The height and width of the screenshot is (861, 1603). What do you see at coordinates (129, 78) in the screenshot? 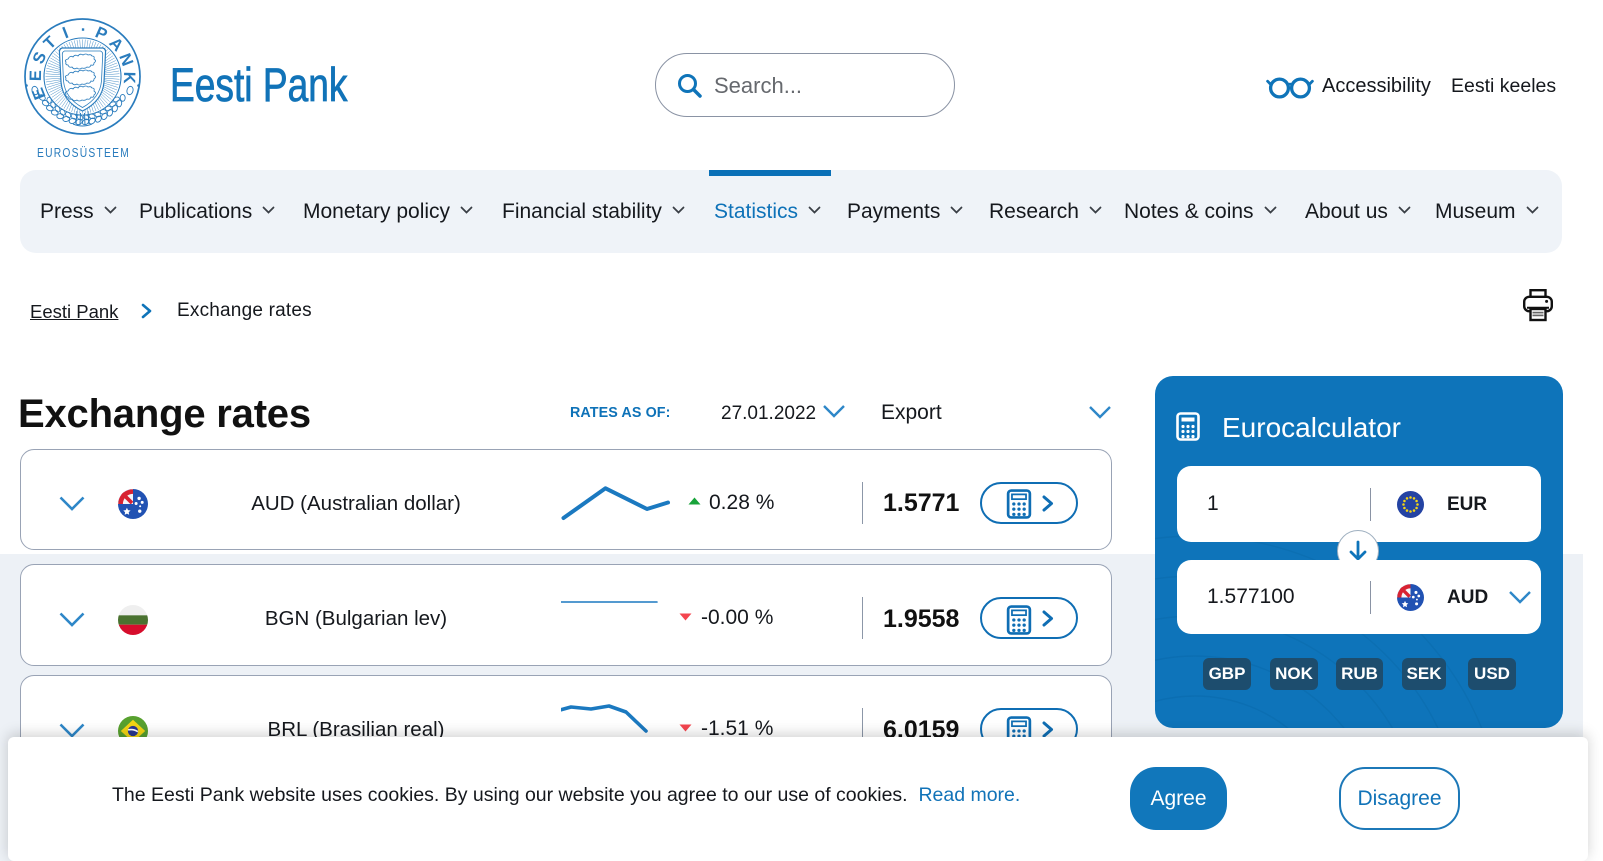
I see `svg-text: K` at bounding box center [129, 78].